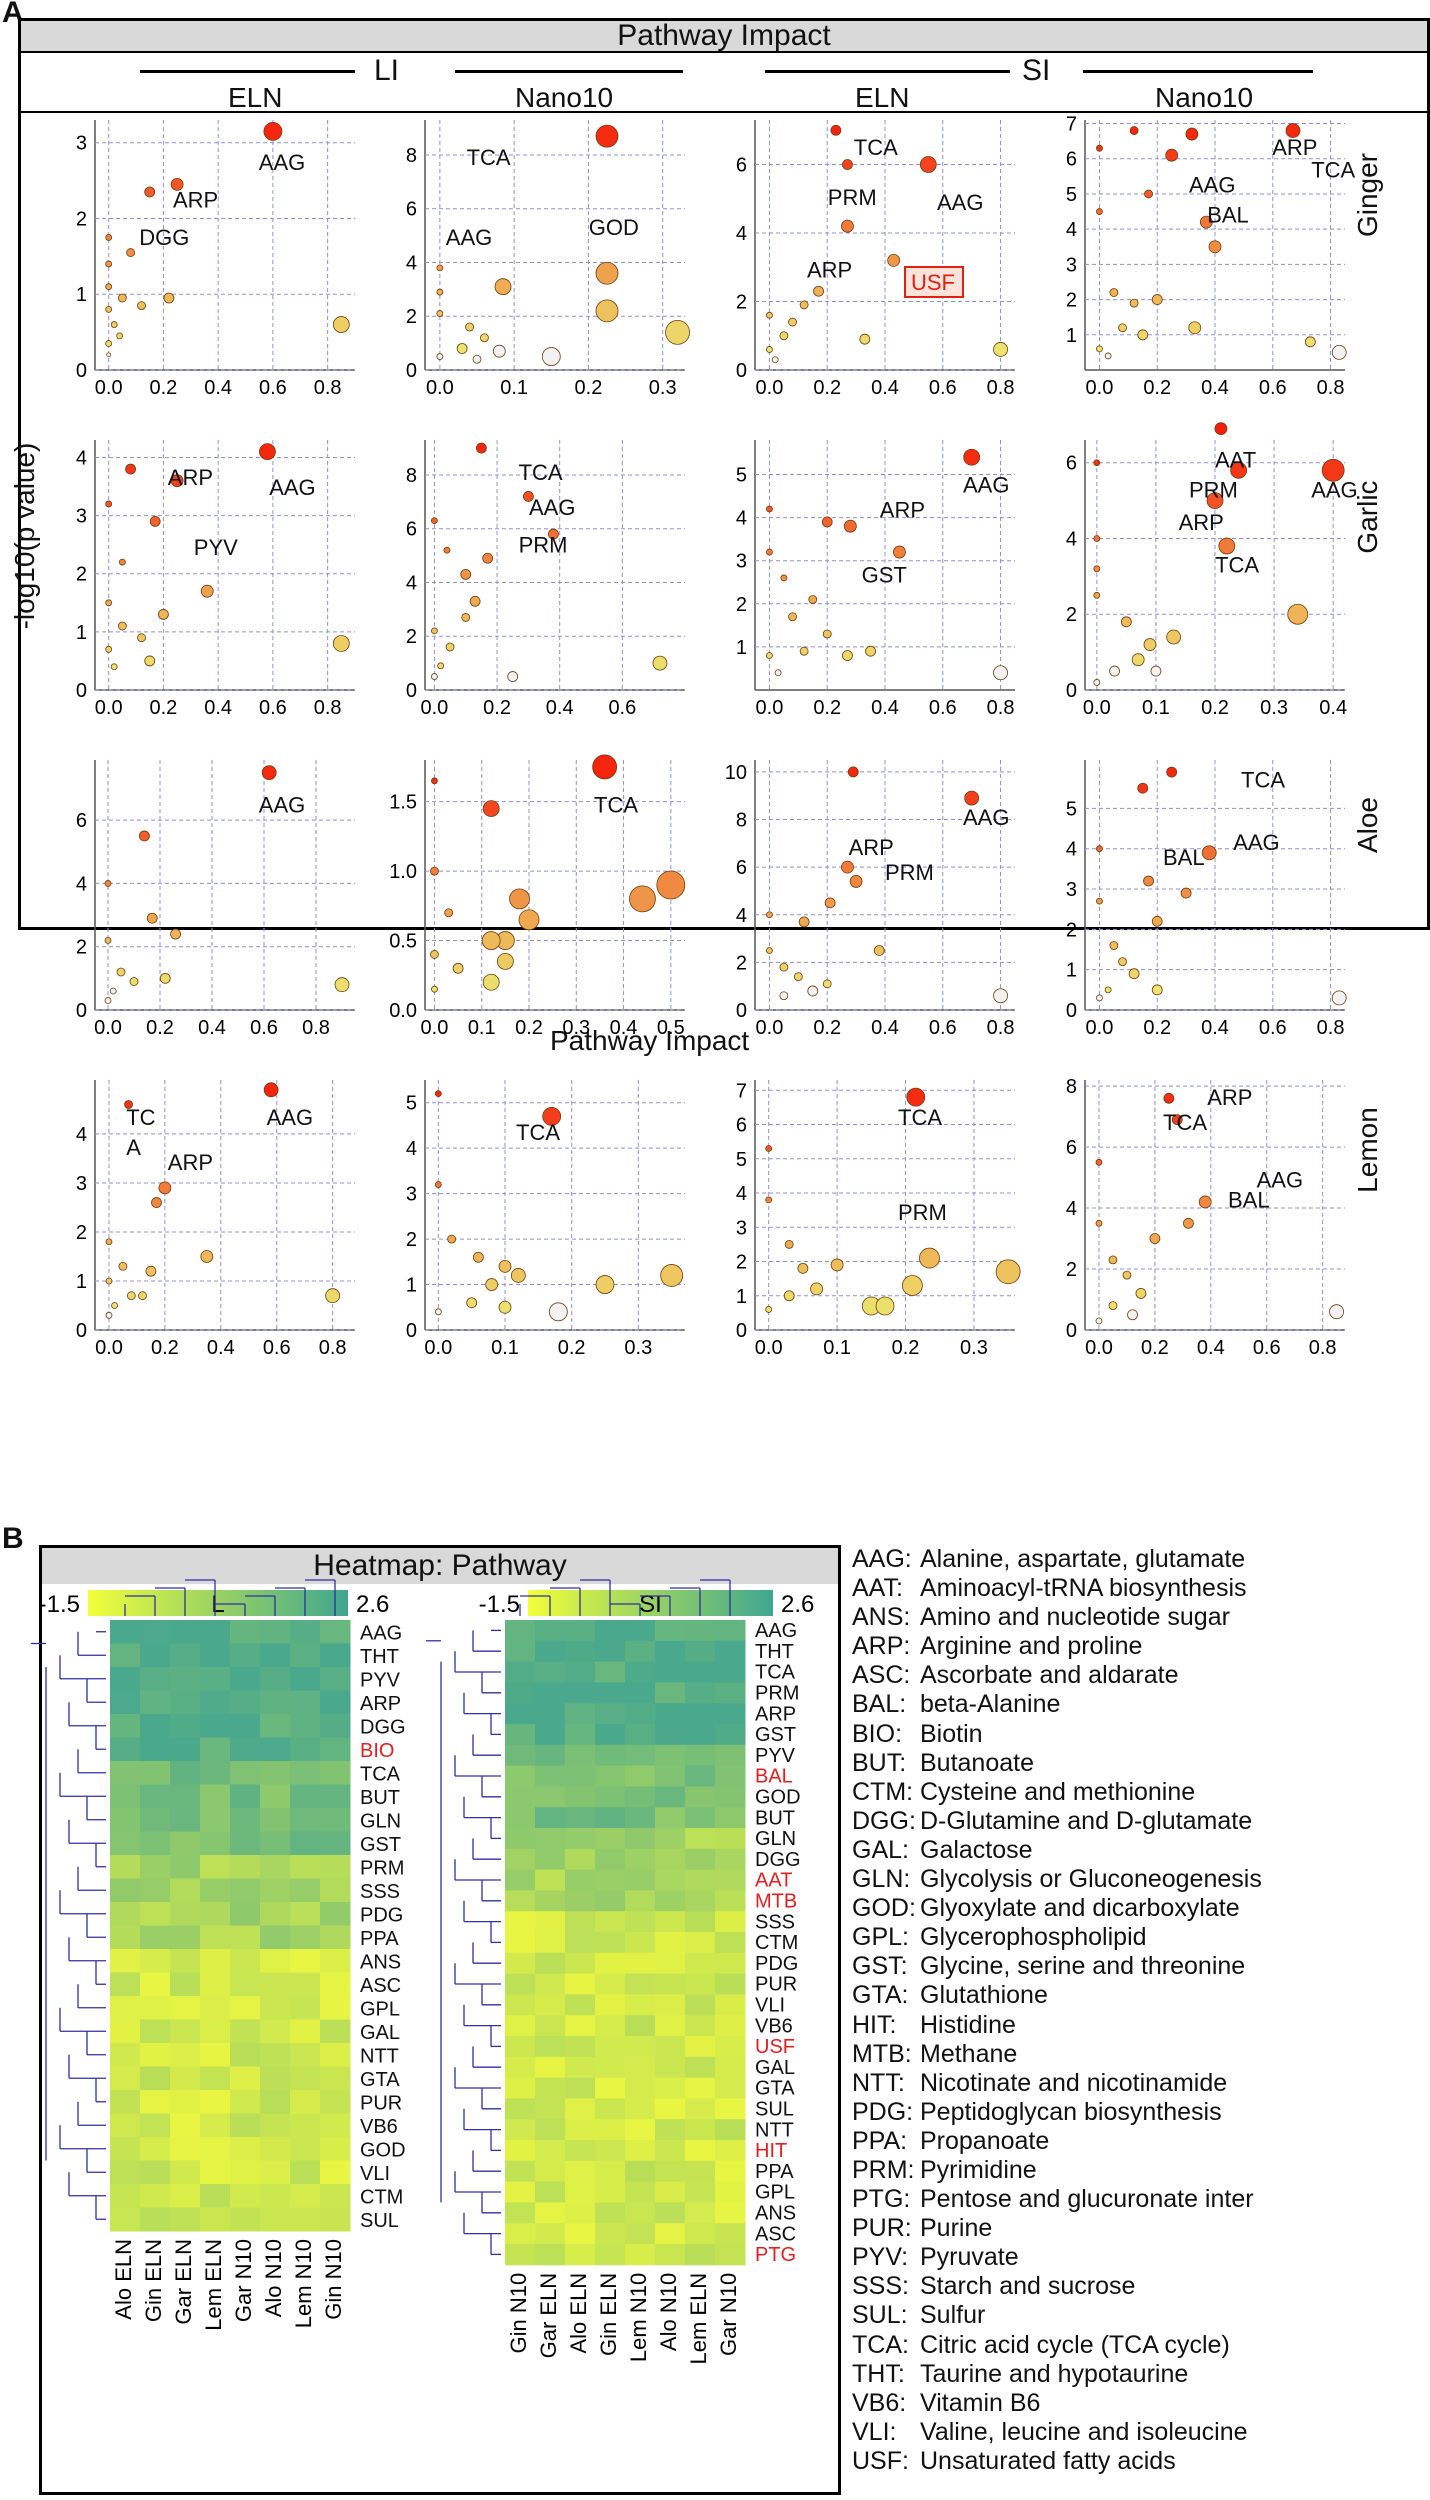  Describe the element at coordinates (1139, 1646) in the screenshot. I see `legend-entry: ARP: Arginine and proline` at that location.